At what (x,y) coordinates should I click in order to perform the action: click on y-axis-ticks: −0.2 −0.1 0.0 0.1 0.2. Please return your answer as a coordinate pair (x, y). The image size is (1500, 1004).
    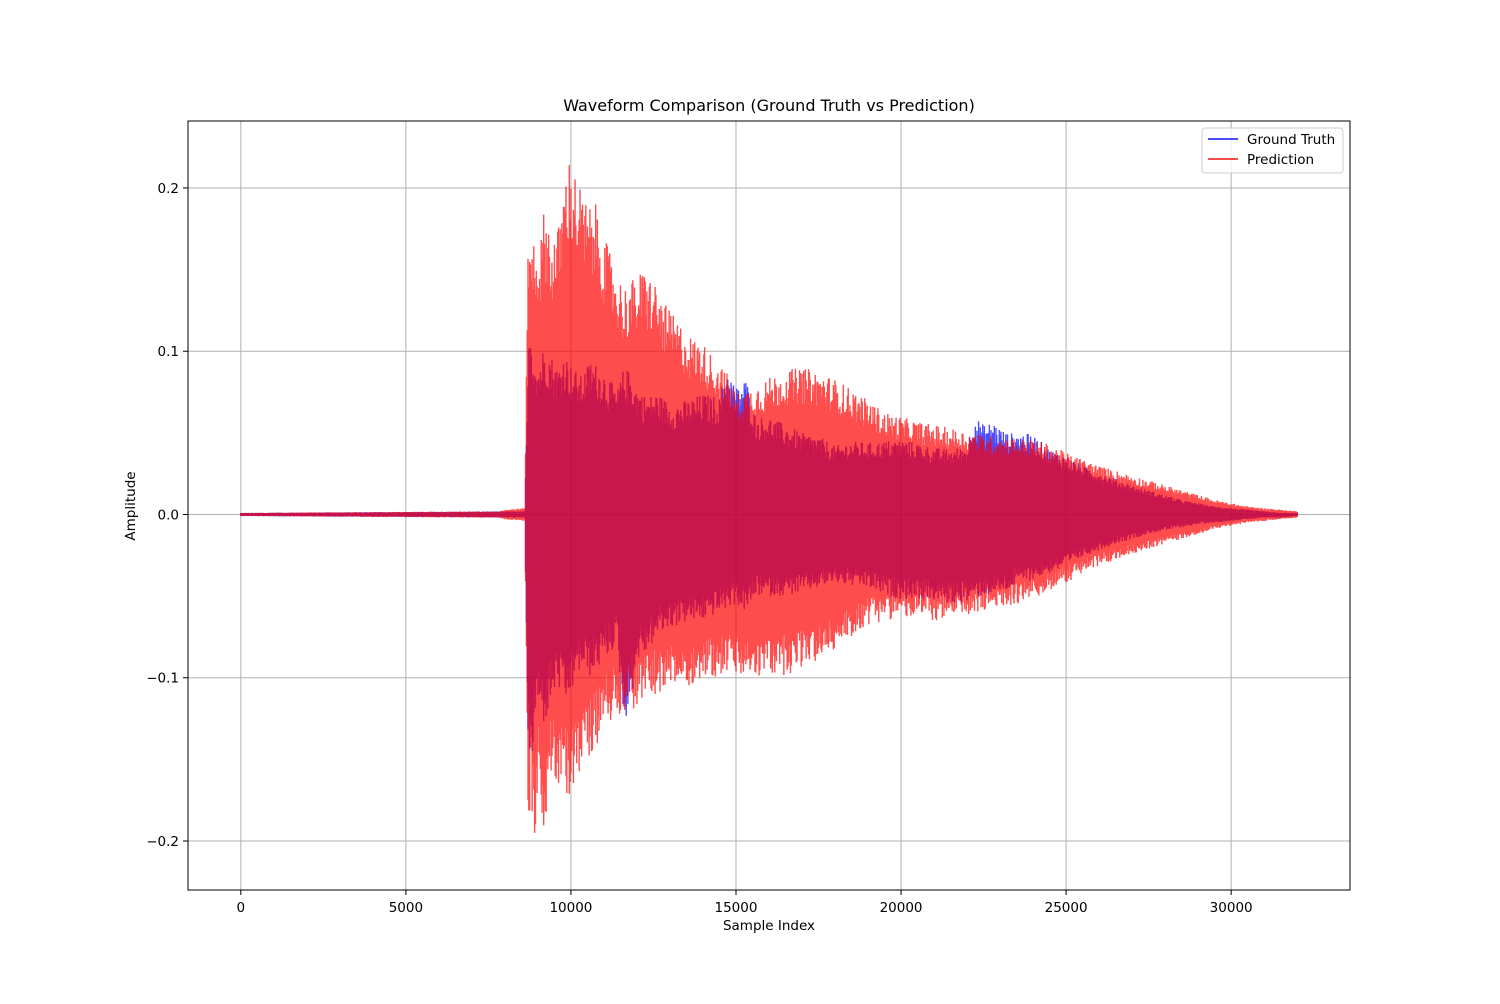
    Looking at the image, I should click on (167, 515).